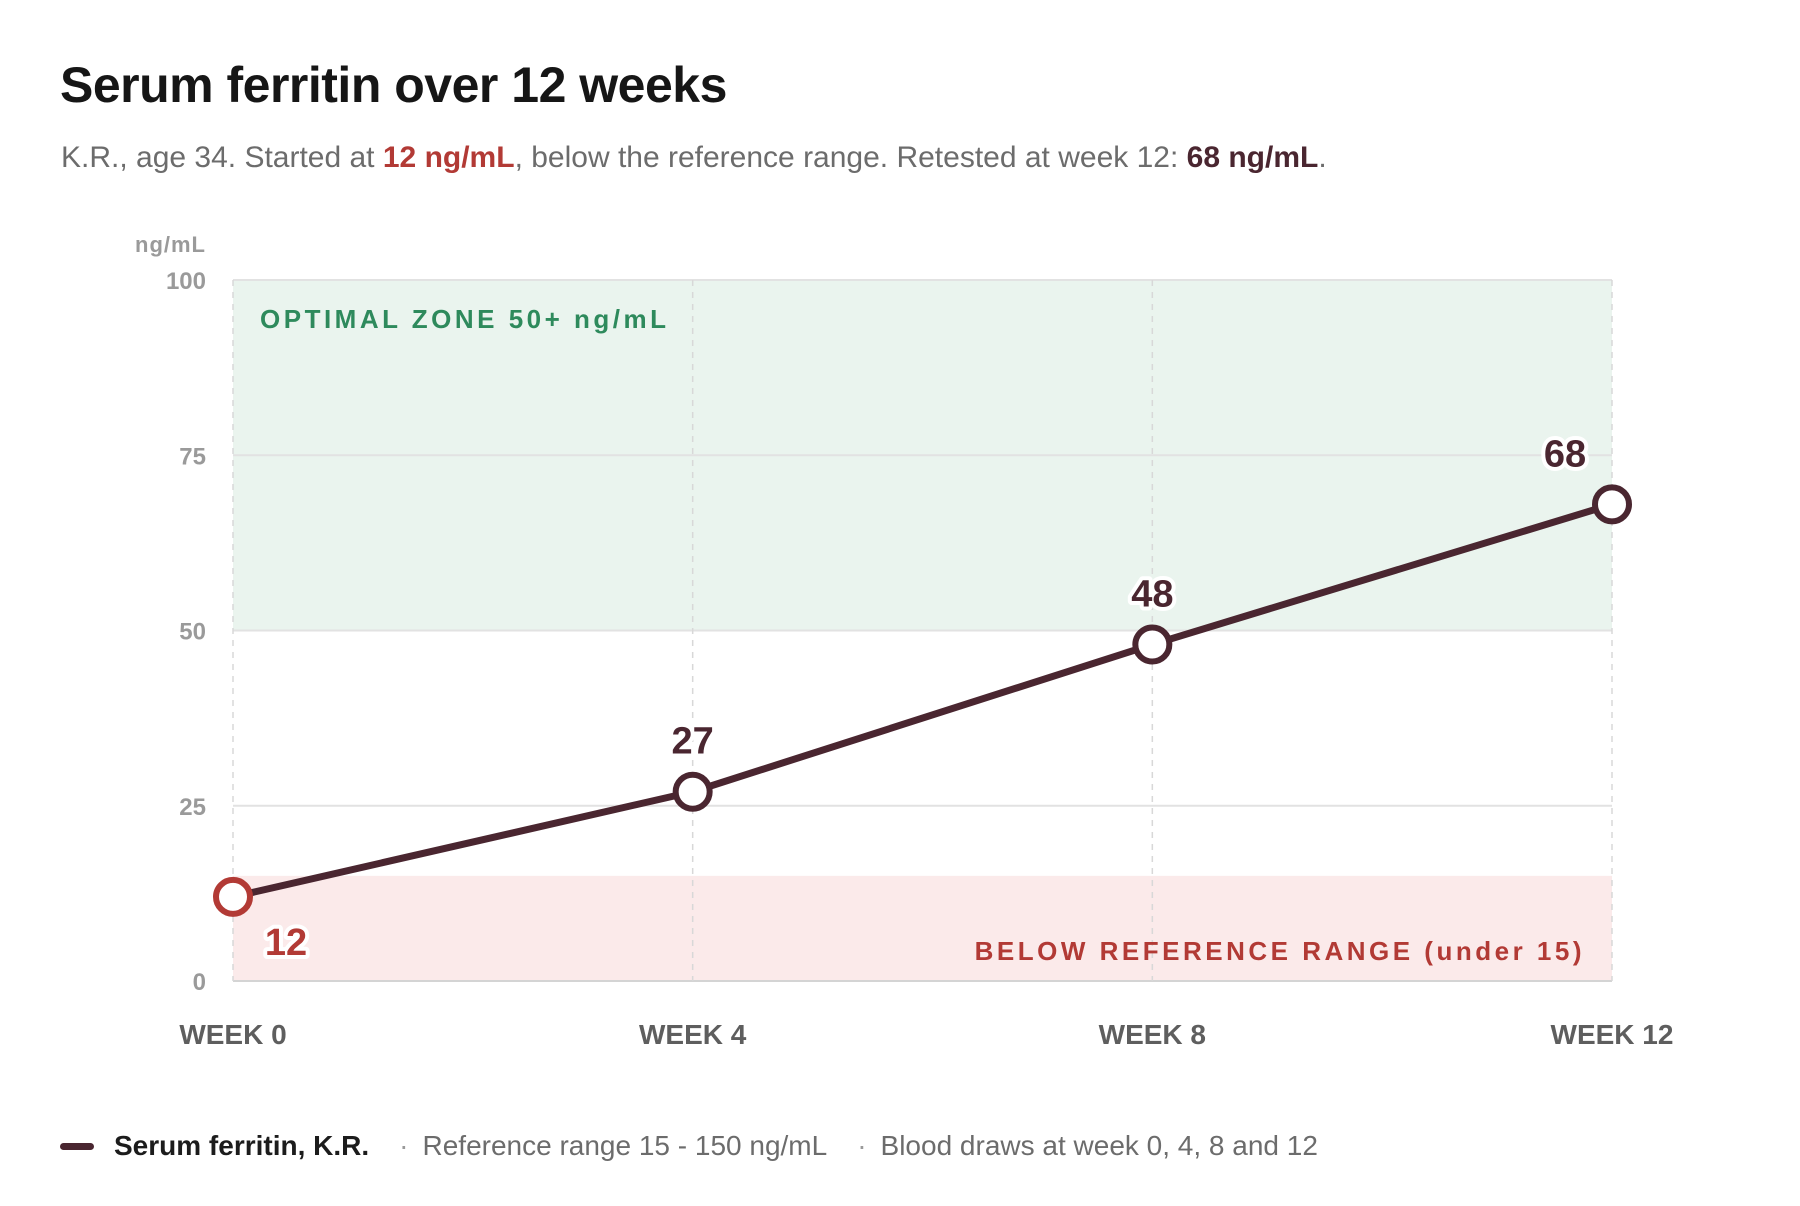 The width and height of the screenshot is (1800, 1206). I want to click on x-tick-label: WEEK 4, so click(693, 1034).